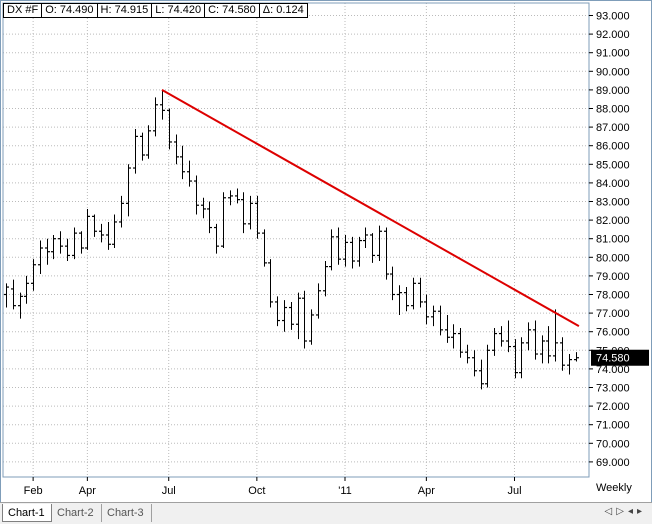  What do you see at coordinates (77, 513) in the screenshot?
I see `tab-chart-2: Chart-2` at bounding box center [77, 513].